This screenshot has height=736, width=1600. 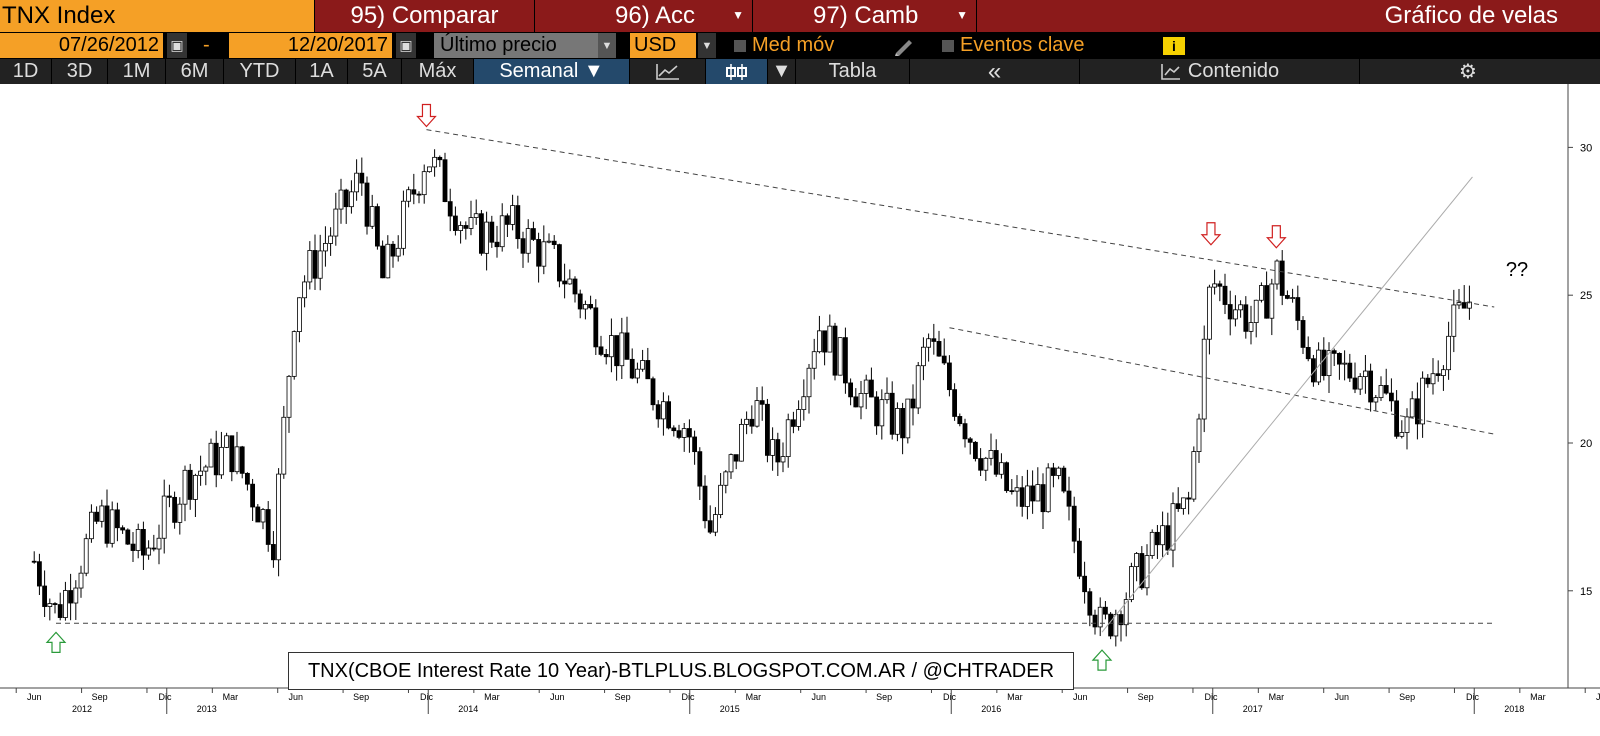 What do you see at coordinates (468, 709) in the screenshot?
I see `x-year-label: 2014` at bounding box center [468, 709].